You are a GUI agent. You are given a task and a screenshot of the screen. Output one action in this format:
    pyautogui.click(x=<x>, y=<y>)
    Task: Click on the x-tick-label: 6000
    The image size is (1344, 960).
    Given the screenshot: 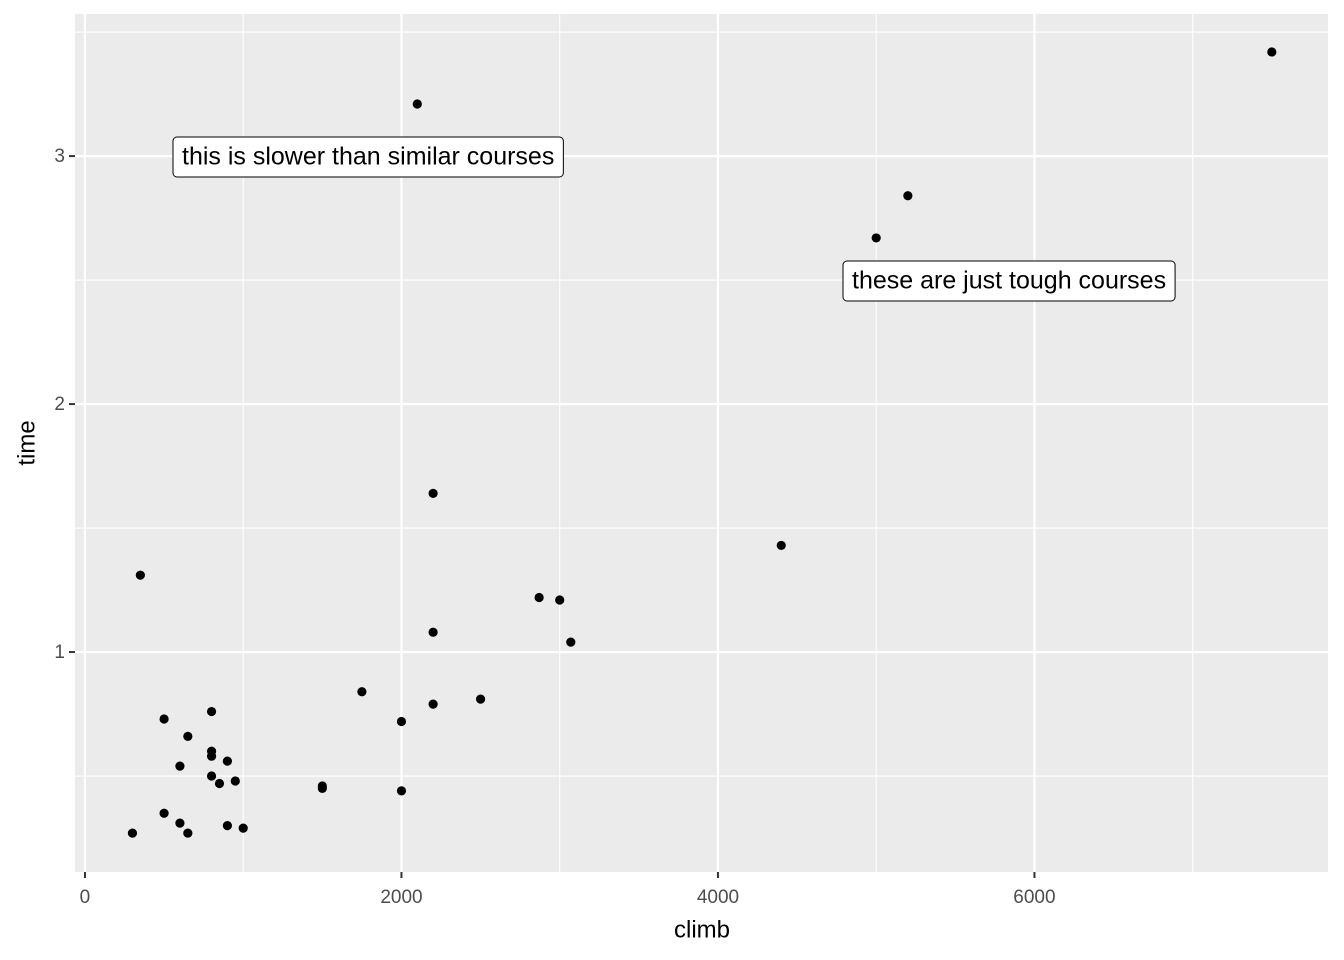 What is the action you would take?
    pyautogui.click(x=1034, y=897)
    